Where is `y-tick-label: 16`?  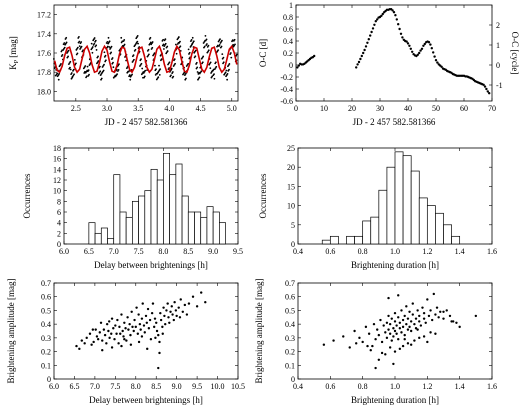 y-tick-label: 16 is located at coordinates (57, 159).